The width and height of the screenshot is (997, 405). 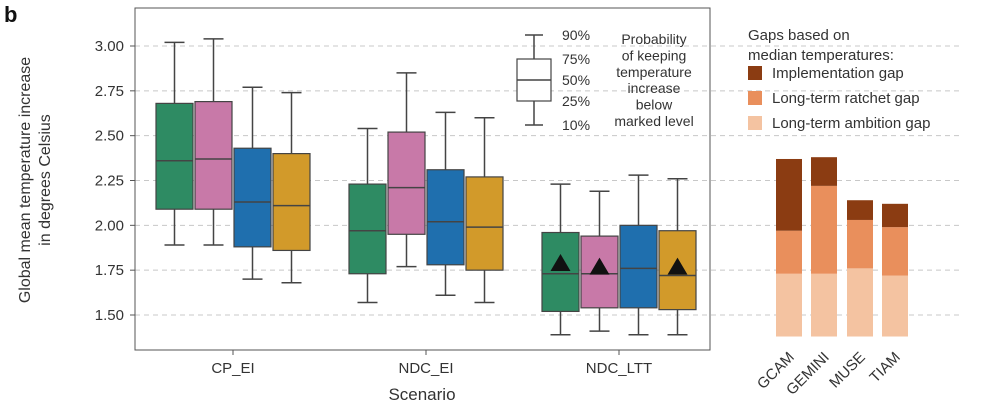 I want to click on box-NDC_EI-green, so click(x=367, y=215).